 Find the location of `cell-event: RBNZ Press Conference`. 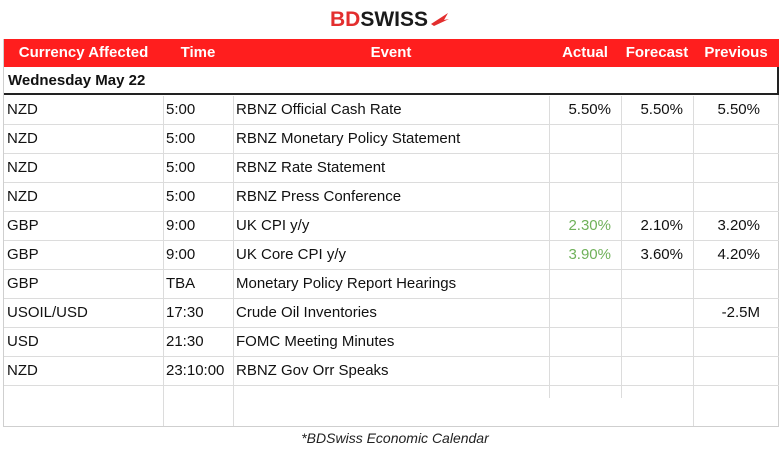

cell-event: RBNZ Press Conference is located at coordinates (319, 196).